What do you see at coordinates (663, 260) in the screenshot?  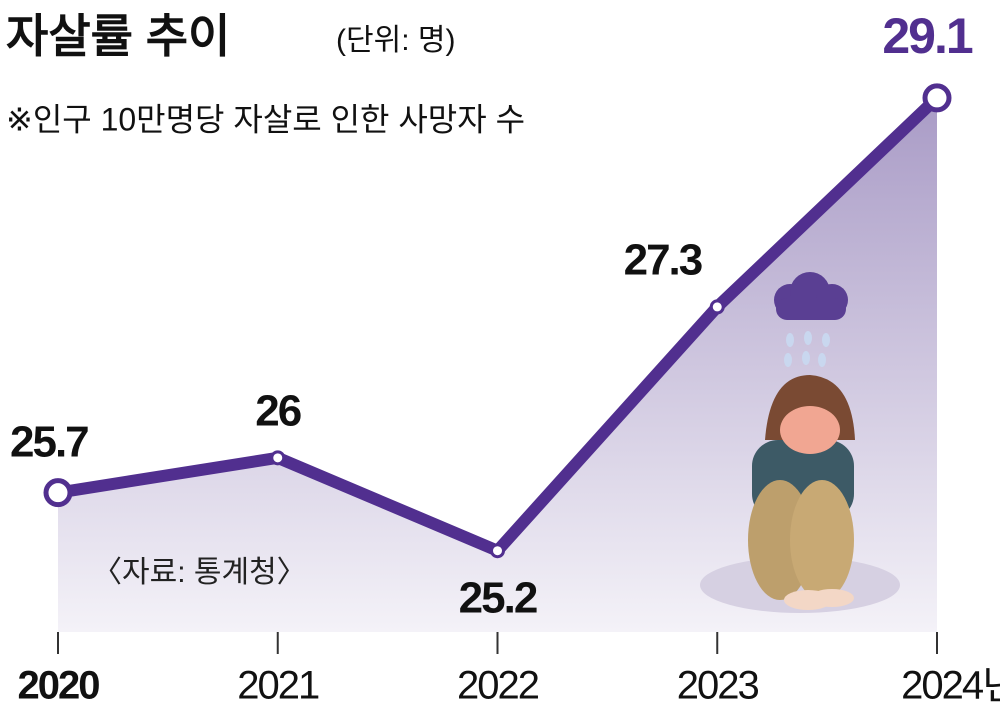 I see `value-label: 27.3` at bounding box center [663, 260].